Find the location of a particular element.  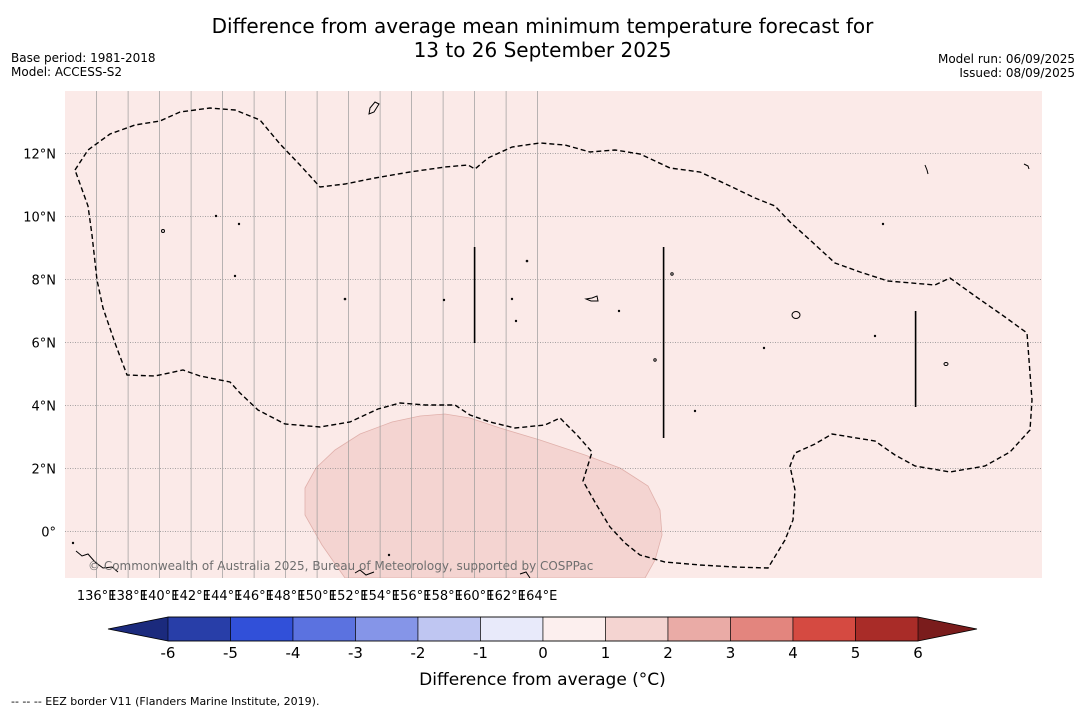

issued-date: Issued: 08/09/2025 is located at coordinates (1017, 73).